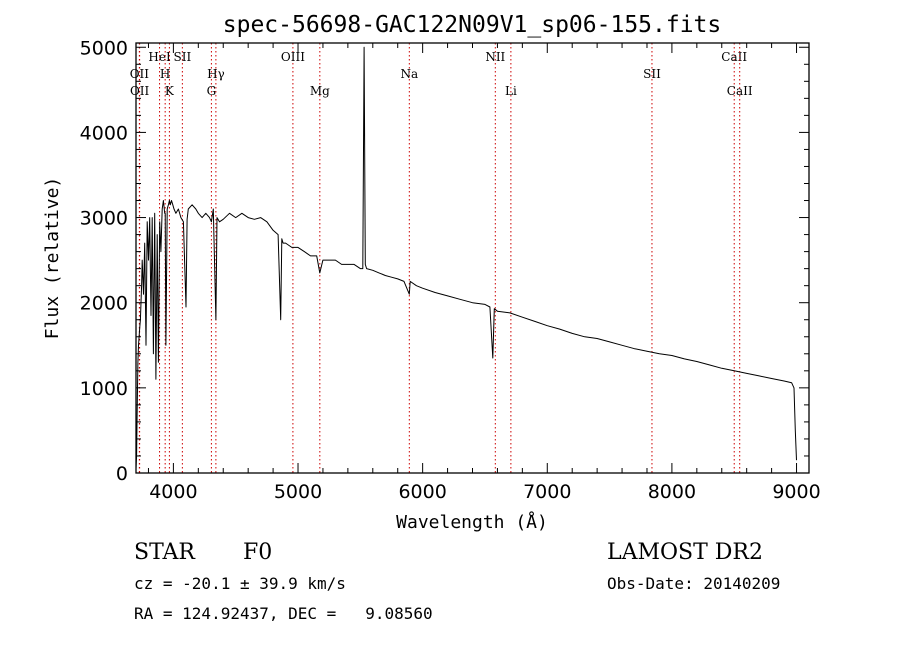 The image size is (900, 649). I want to click on x-tick-label-1: 5000, so click(298, 492).